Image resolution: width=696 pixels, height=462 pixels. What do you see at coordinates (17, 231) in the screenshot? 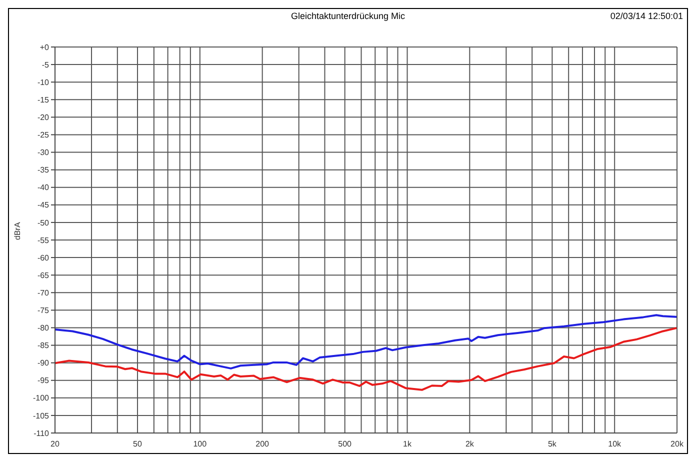
I see `y-axis-title: dBrA` at bounding box center [17, 231].